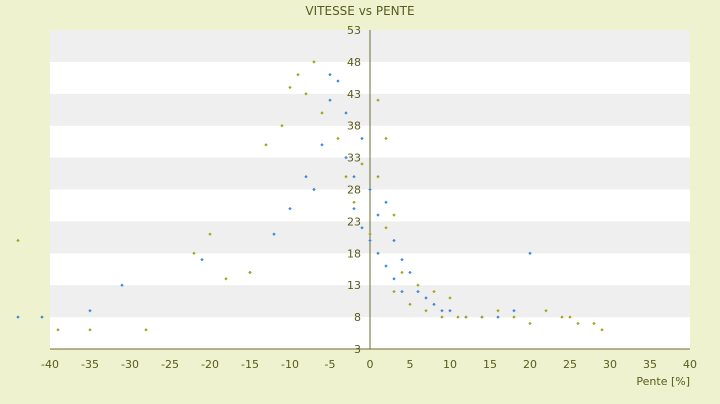  I want to click on x-tick-label: 35, so click(650, 364).